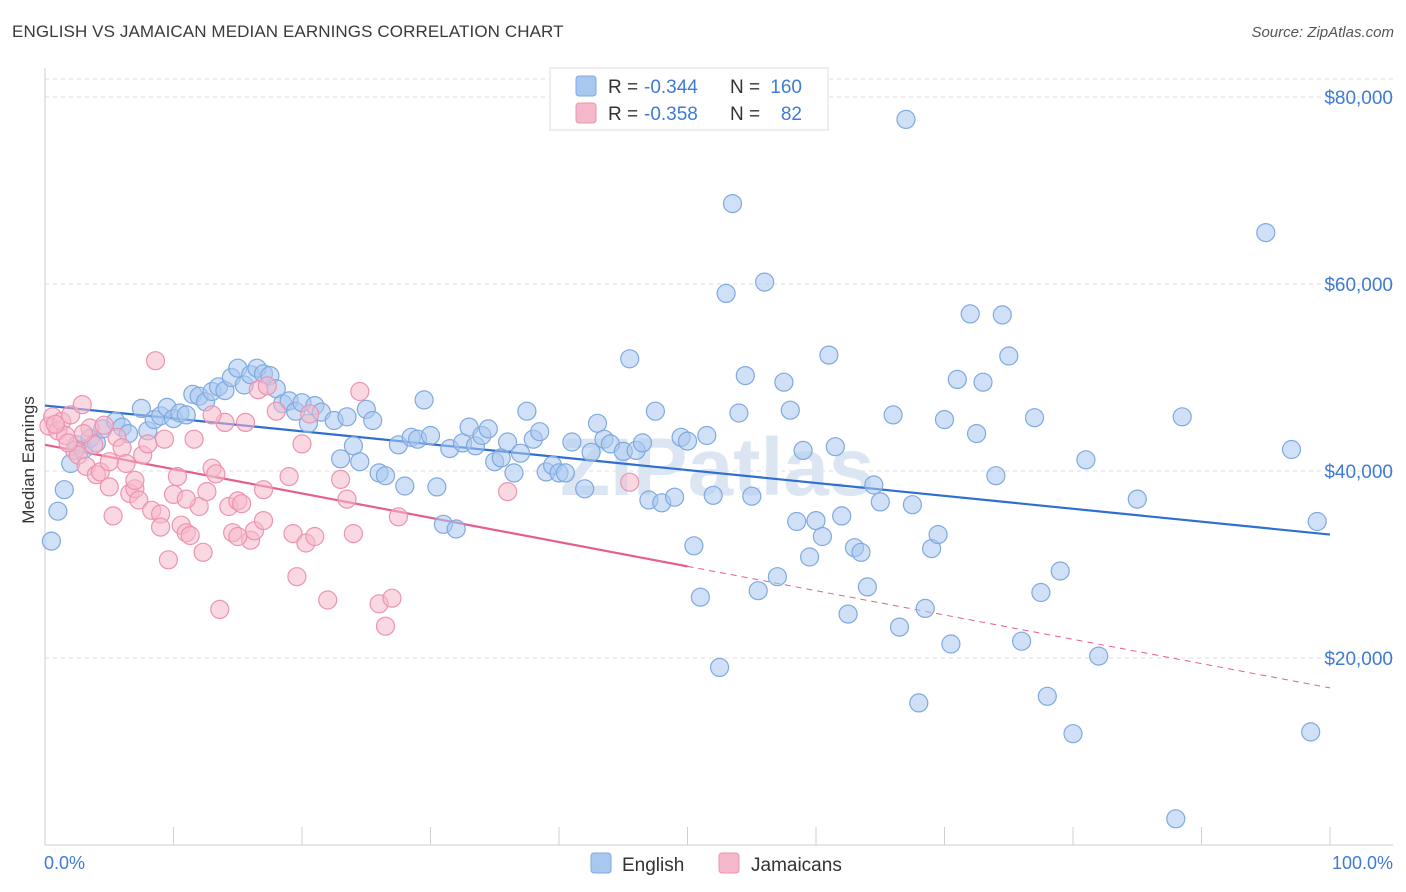  I want to click on legend-swatch-jamaicans, so click(586, 113).